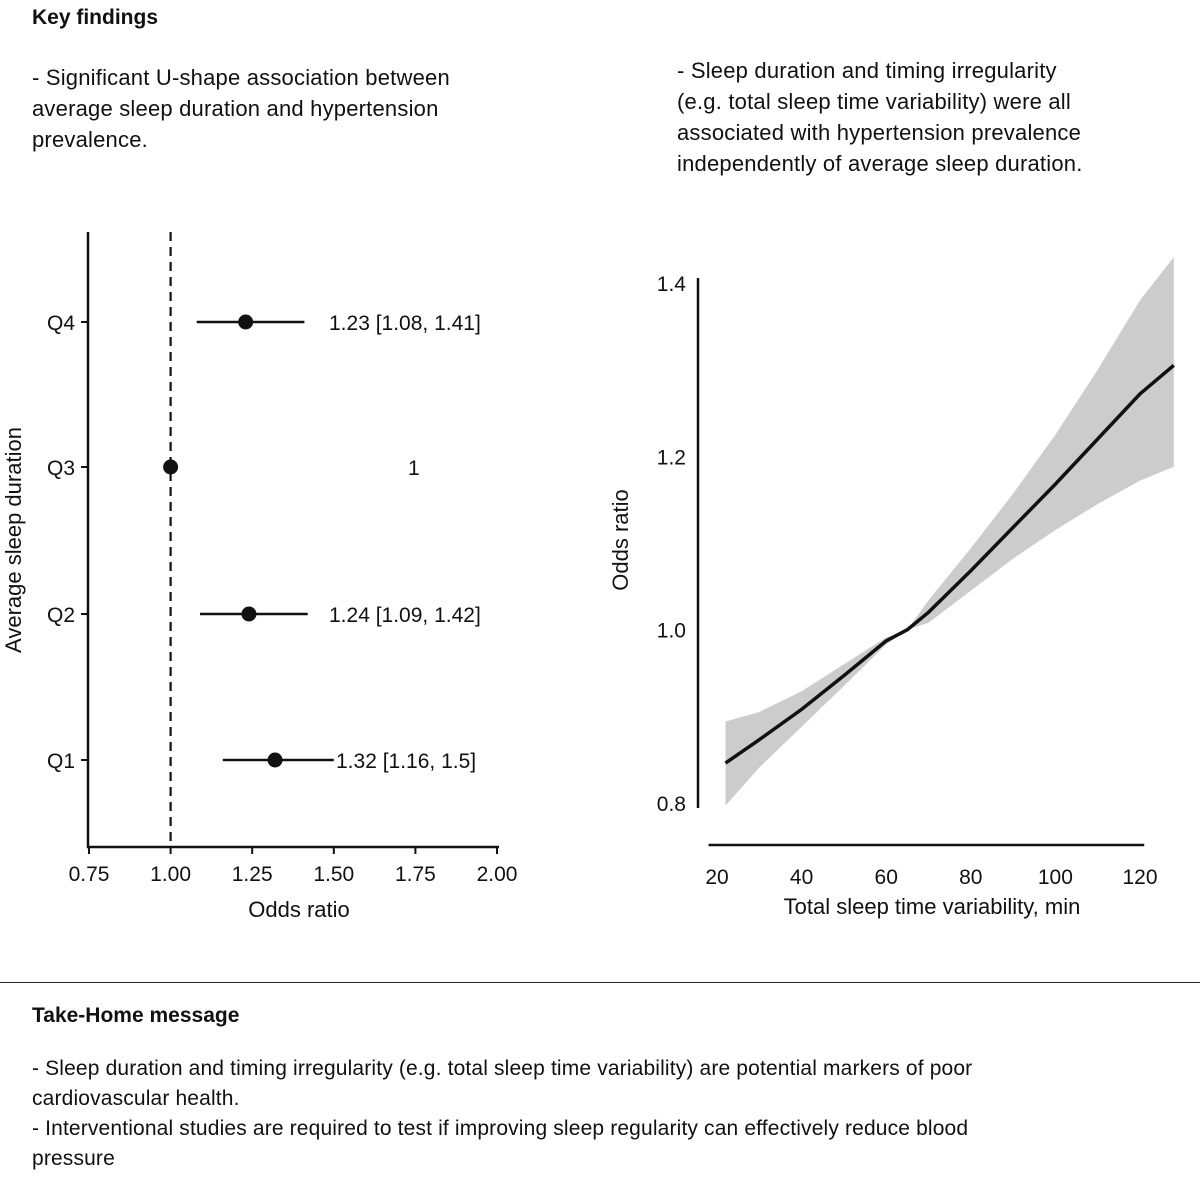  What do you see at coordinates (136, 1098) in the screenshot?
I see `take-home-line: cardiovascular health.` at bounding box center [136, 1098].